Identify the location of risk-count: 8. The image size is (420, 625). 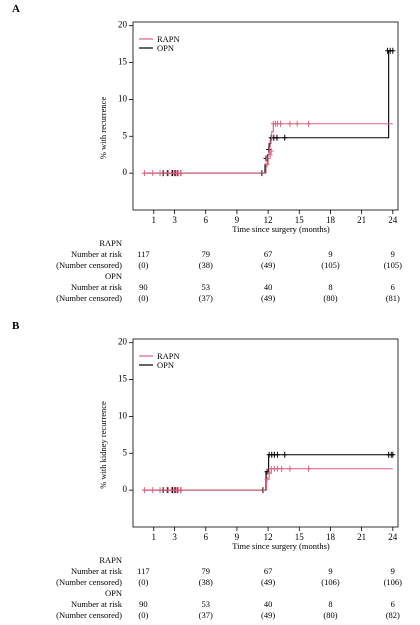
(330, 604).